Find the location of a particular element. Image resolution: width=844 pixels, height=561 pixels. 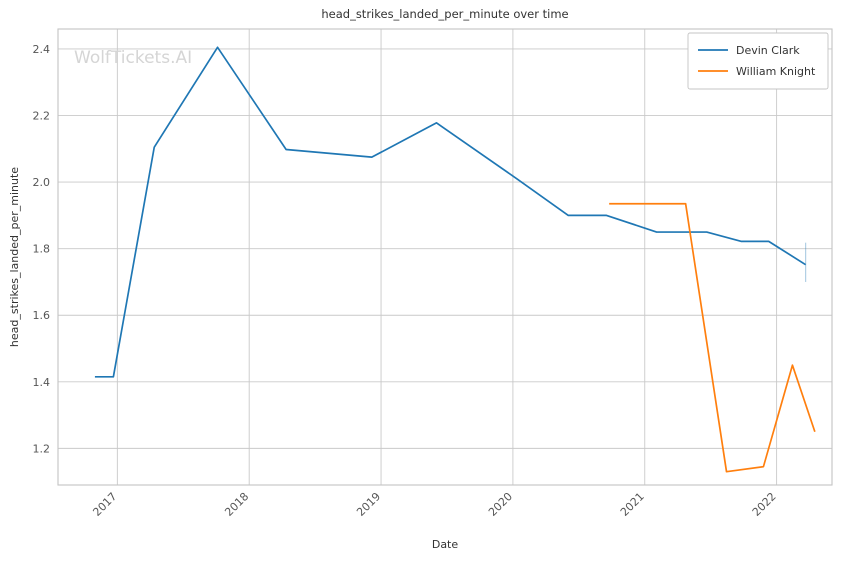

chart-legend: Devin Clark William Knight is located at coordinates (758, 61).